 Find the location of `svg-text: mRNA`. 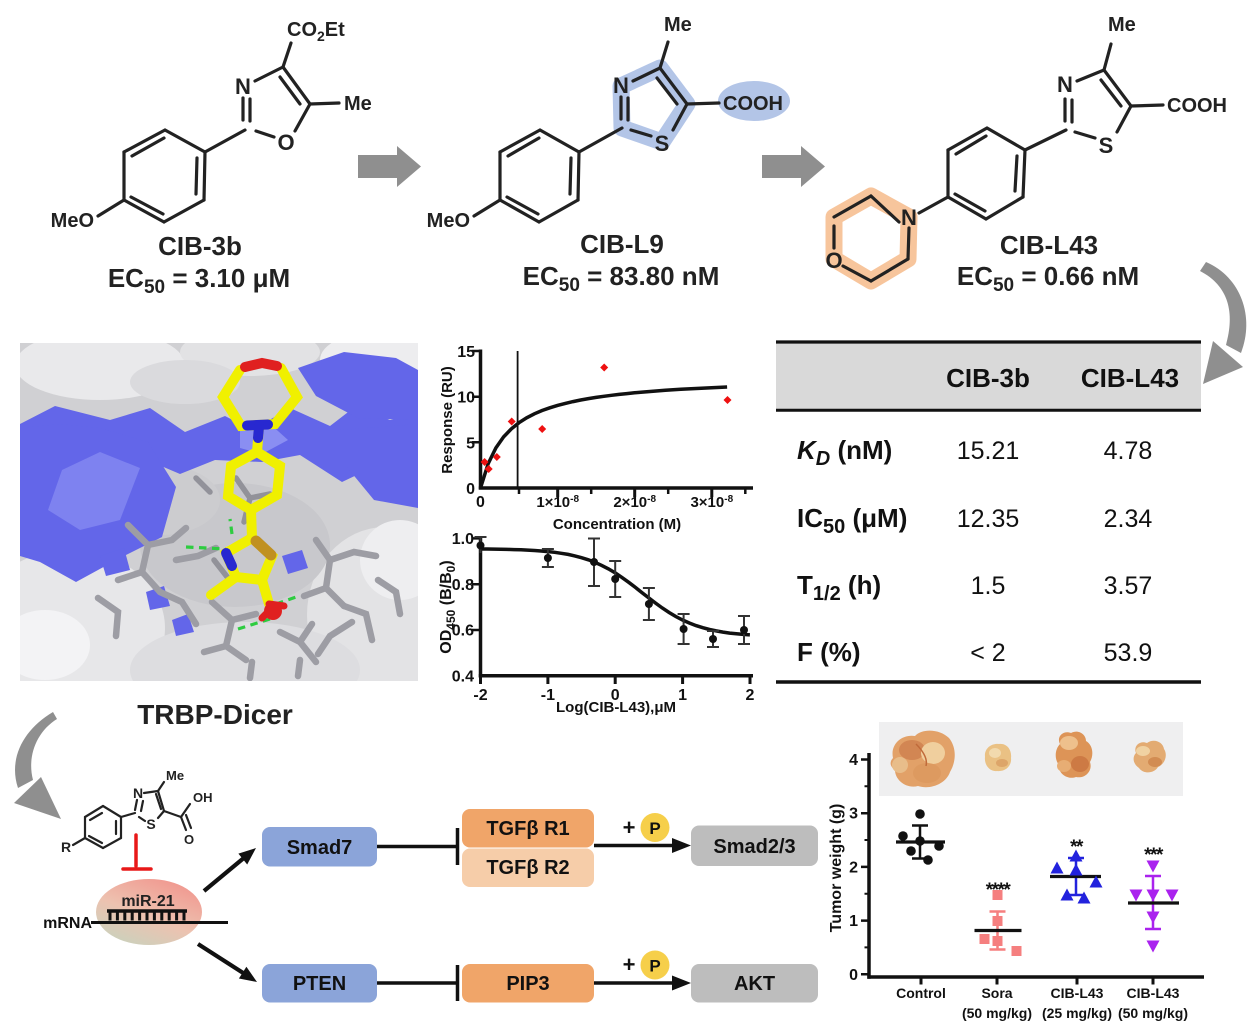

svg-text: mRNA is located at coordinates (67, 923).